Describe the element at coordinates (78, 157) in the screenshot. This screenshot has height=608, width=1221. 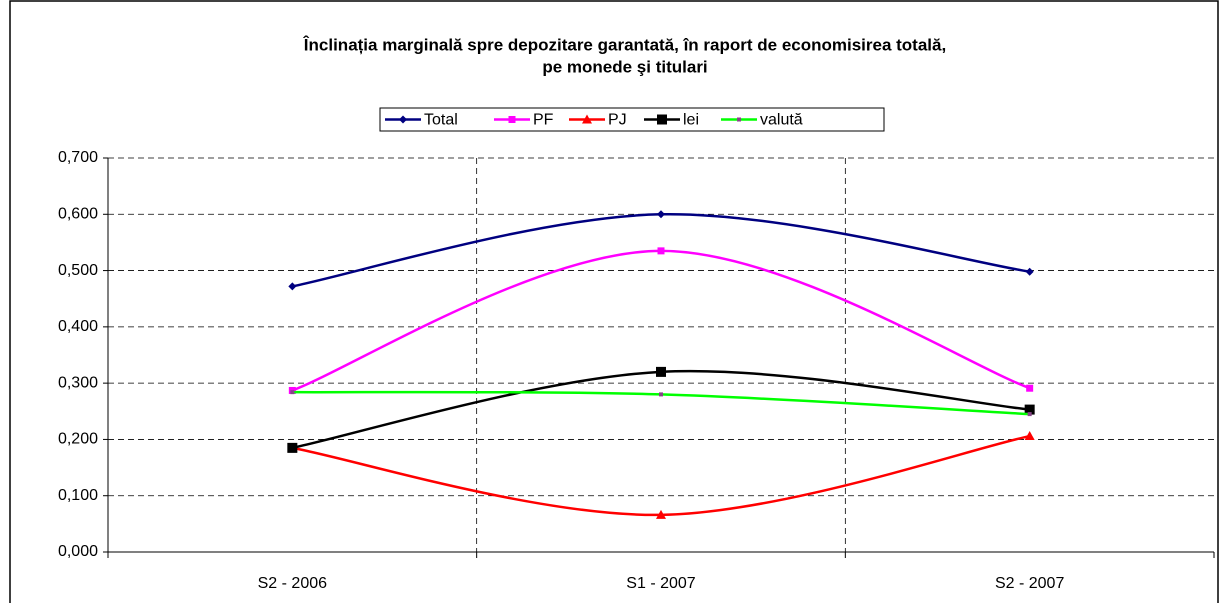
I see `y-tick-label: 0,700` at that location.